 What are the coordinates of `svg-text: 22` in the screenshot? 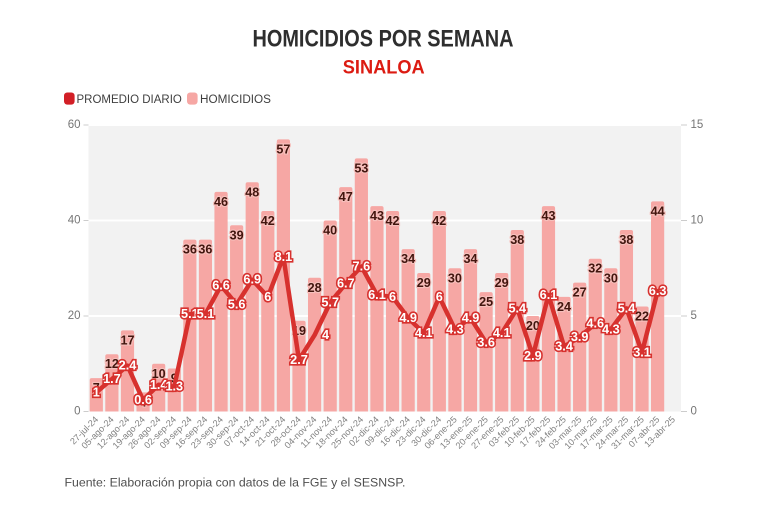 It's located at (642, 316).